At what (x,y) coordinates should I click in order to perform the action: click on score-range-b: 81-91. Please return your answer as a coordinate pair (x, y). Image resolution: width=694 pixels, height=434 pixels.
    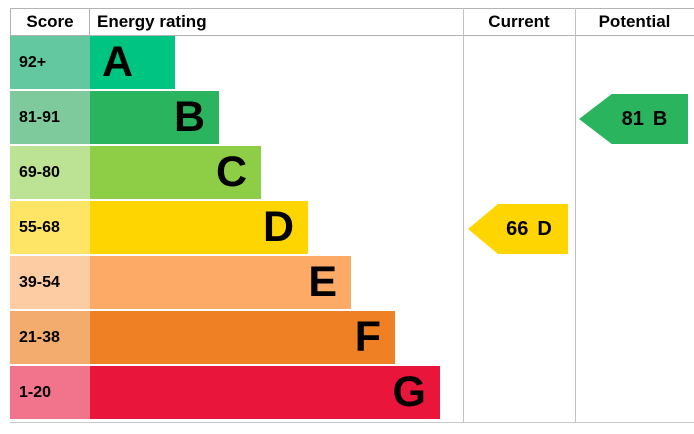
    Looking at the image, I should click on (50, 117).